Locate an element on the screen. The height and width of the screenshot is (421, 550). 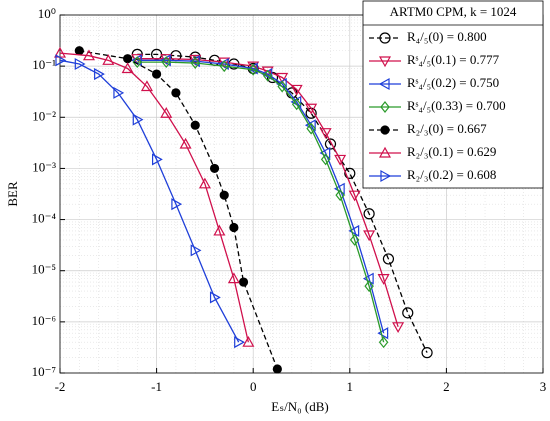
y-axis-label: BER is located at coordinates (12, 194).